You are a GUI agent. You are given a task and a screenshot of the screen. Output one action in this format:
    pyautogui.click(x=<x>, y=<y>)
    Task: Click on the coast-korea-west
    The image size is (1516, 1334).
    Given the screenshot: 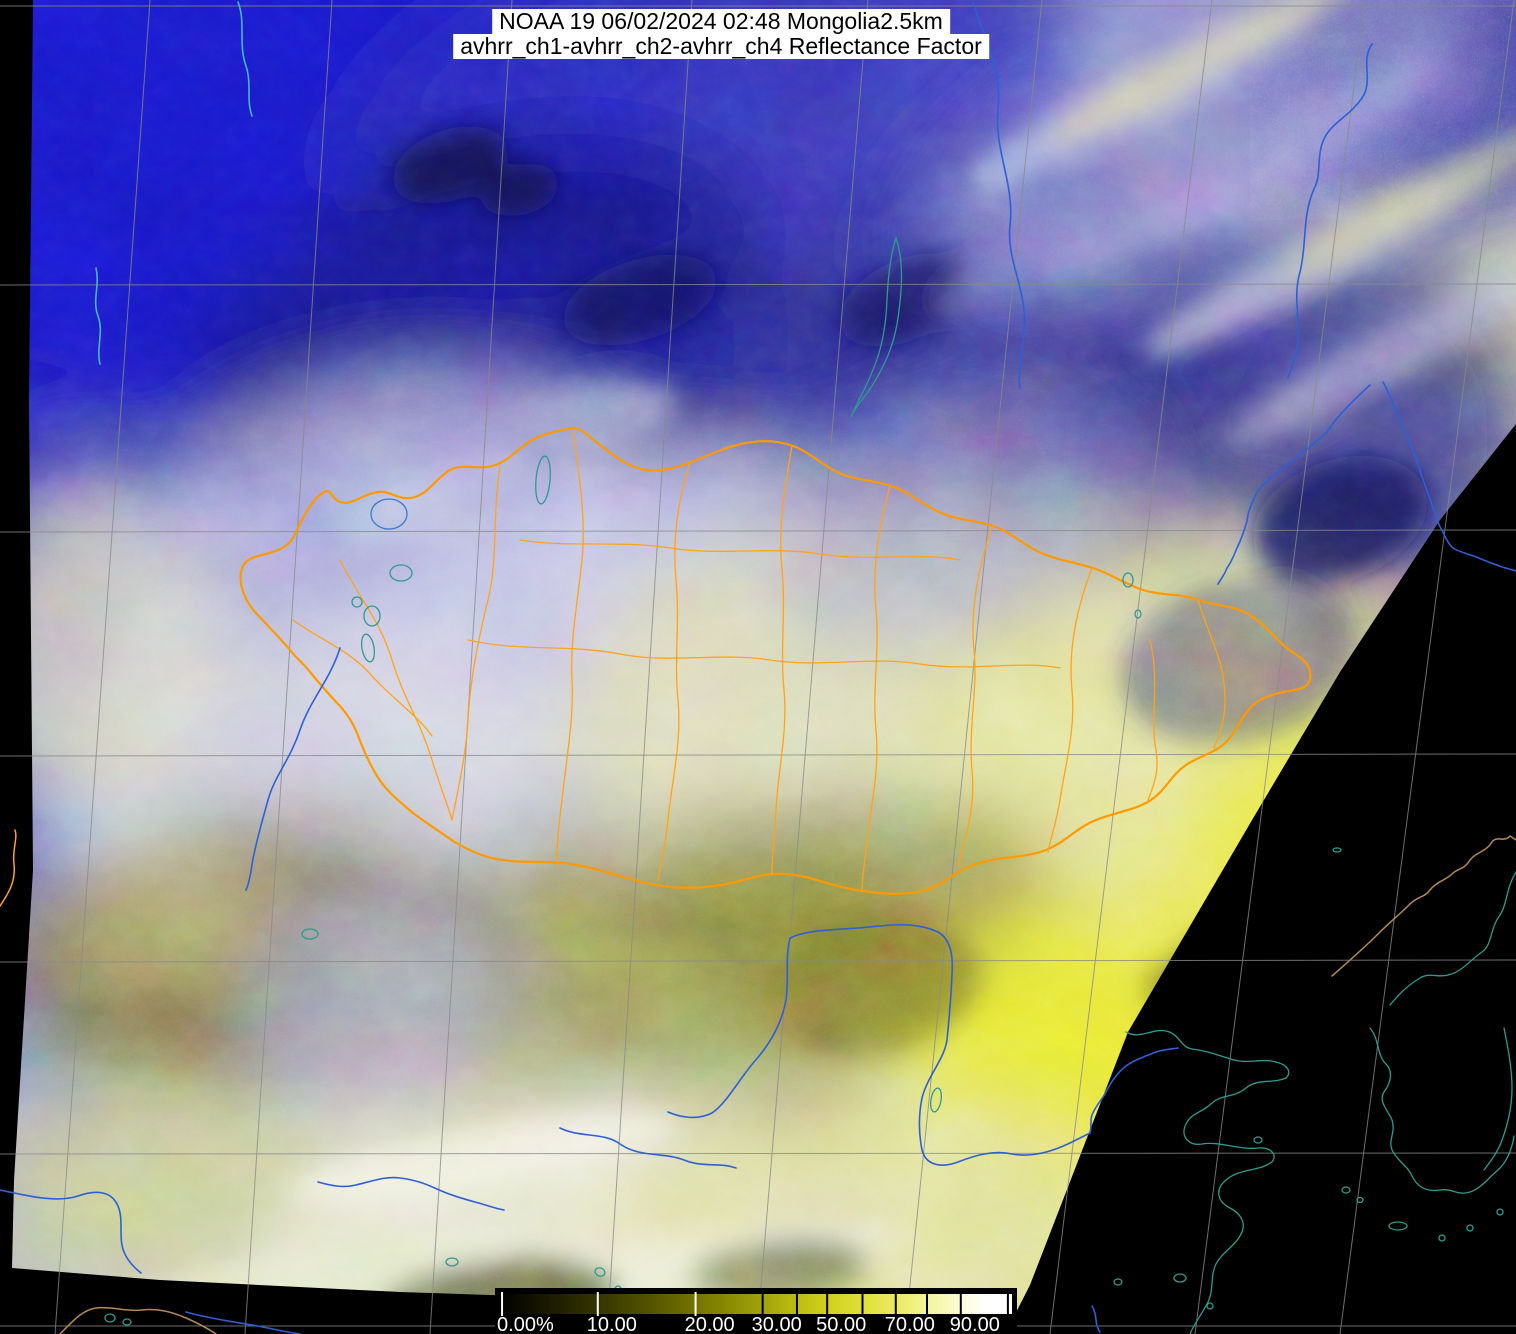 What is the action you would take?
    pyautogui.click(x=1442, y=1110)
    